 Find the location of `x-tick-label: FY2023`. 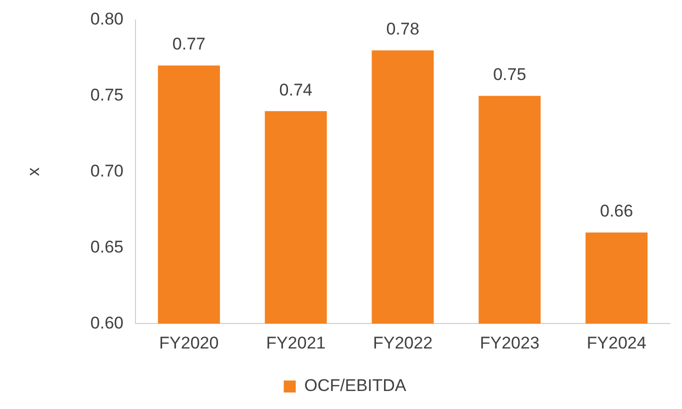

x-tick-label: FY2023 is located at coordinates (510, 342).